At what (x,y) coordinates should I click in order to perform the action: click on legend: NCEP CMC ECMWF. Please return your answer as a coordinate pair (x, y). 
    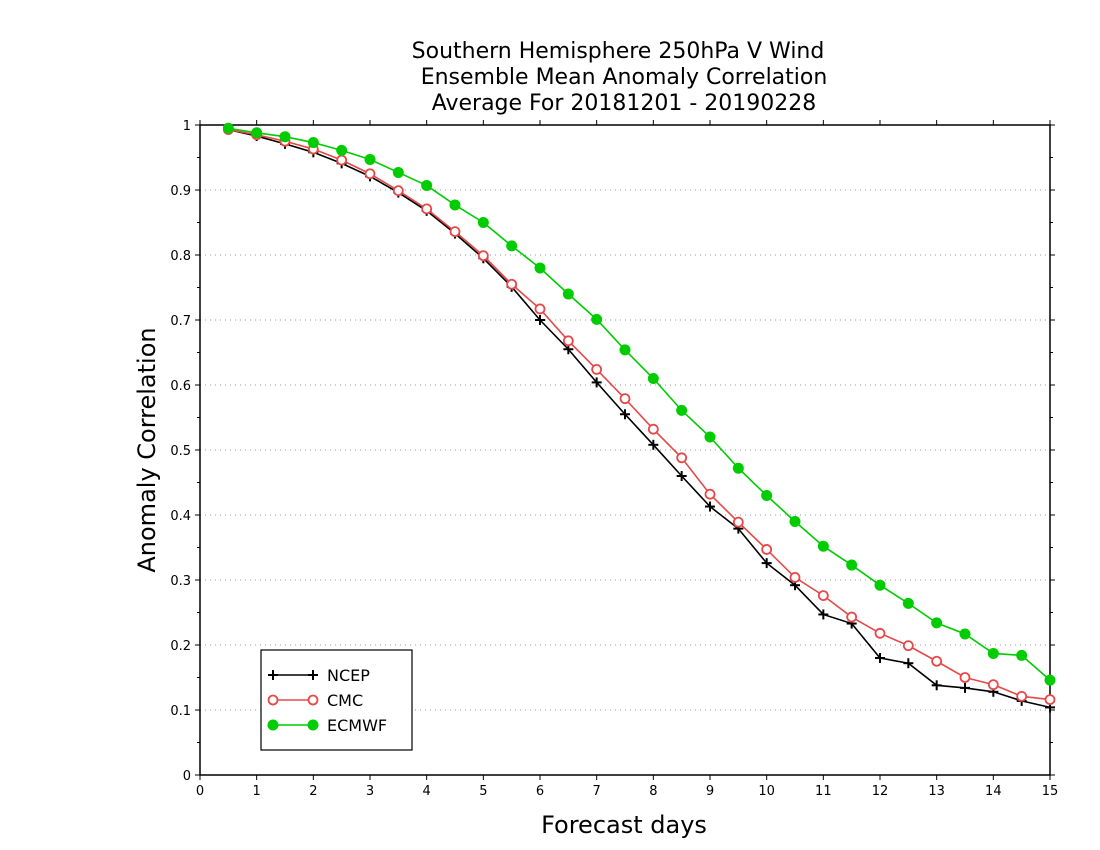
    Looking at the image, I should click on (336, 700).